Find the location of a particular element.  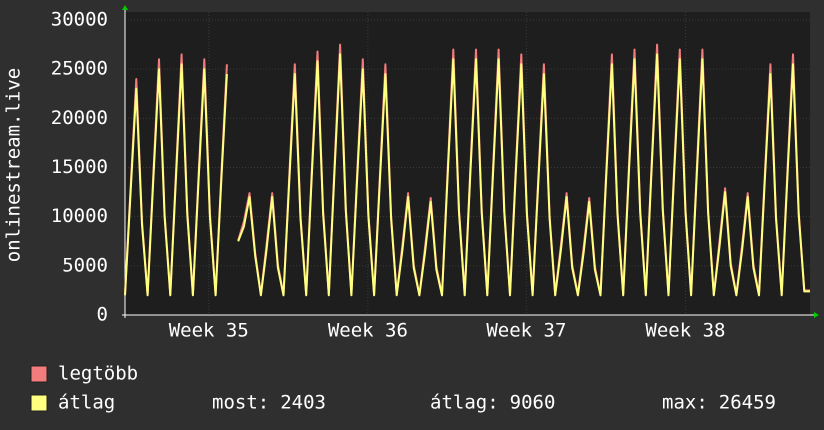

stat-label: átlag: is located at coordinates (464, 403).